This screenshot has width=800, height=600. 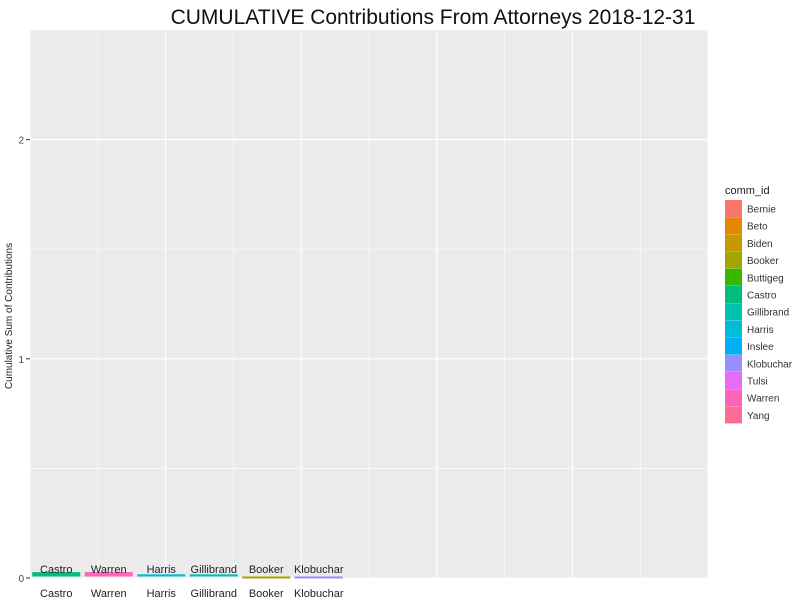 I want to click on legend-label-yang: Yang, so click(x=758, y=416).